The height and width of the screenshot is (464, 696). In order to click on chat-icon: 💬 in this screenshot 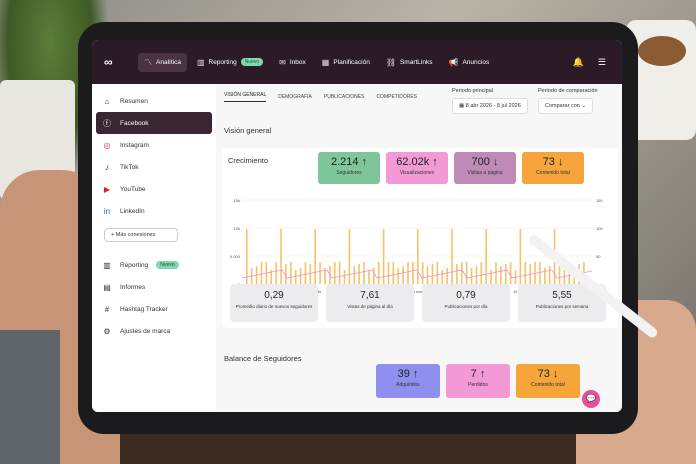, I will do `click(591, 399)`.